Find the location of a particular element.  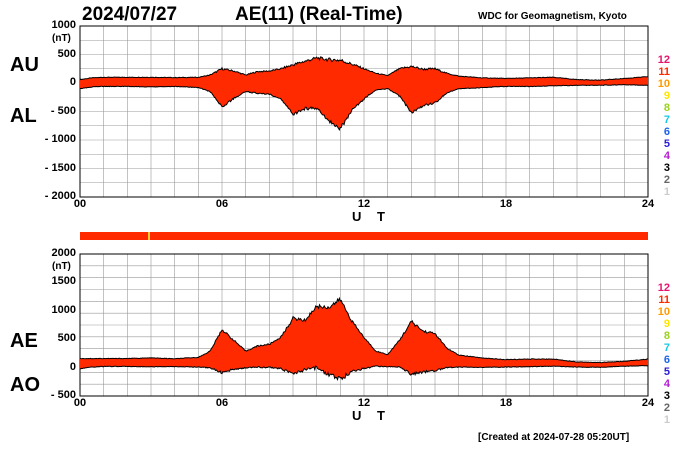

series-line-ae is located at coordinates (363, 330).